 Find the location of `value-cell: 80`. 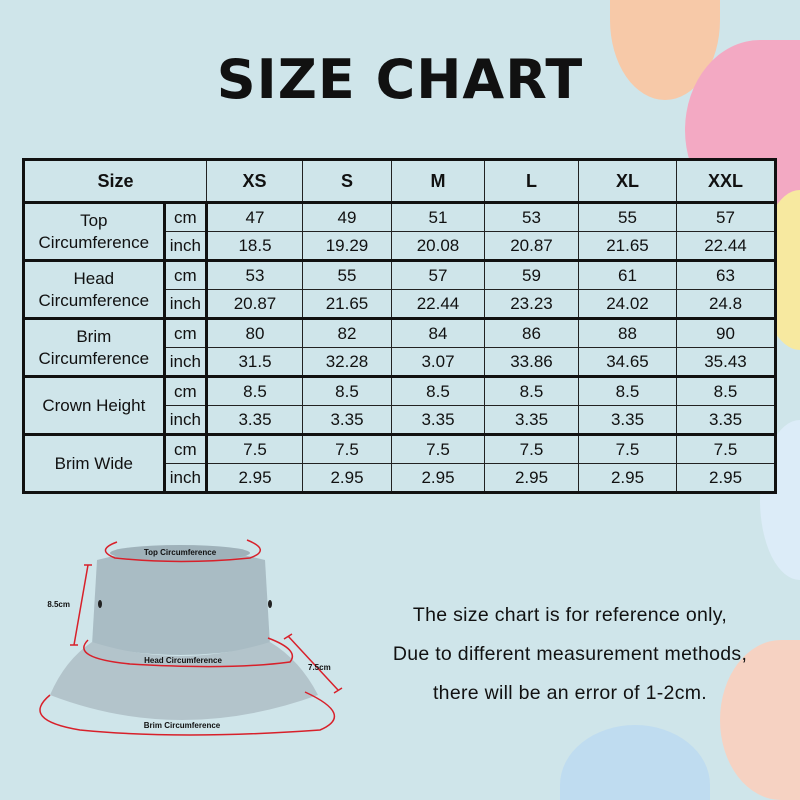

value-cell: 80 is located at coordinates (254, 332).